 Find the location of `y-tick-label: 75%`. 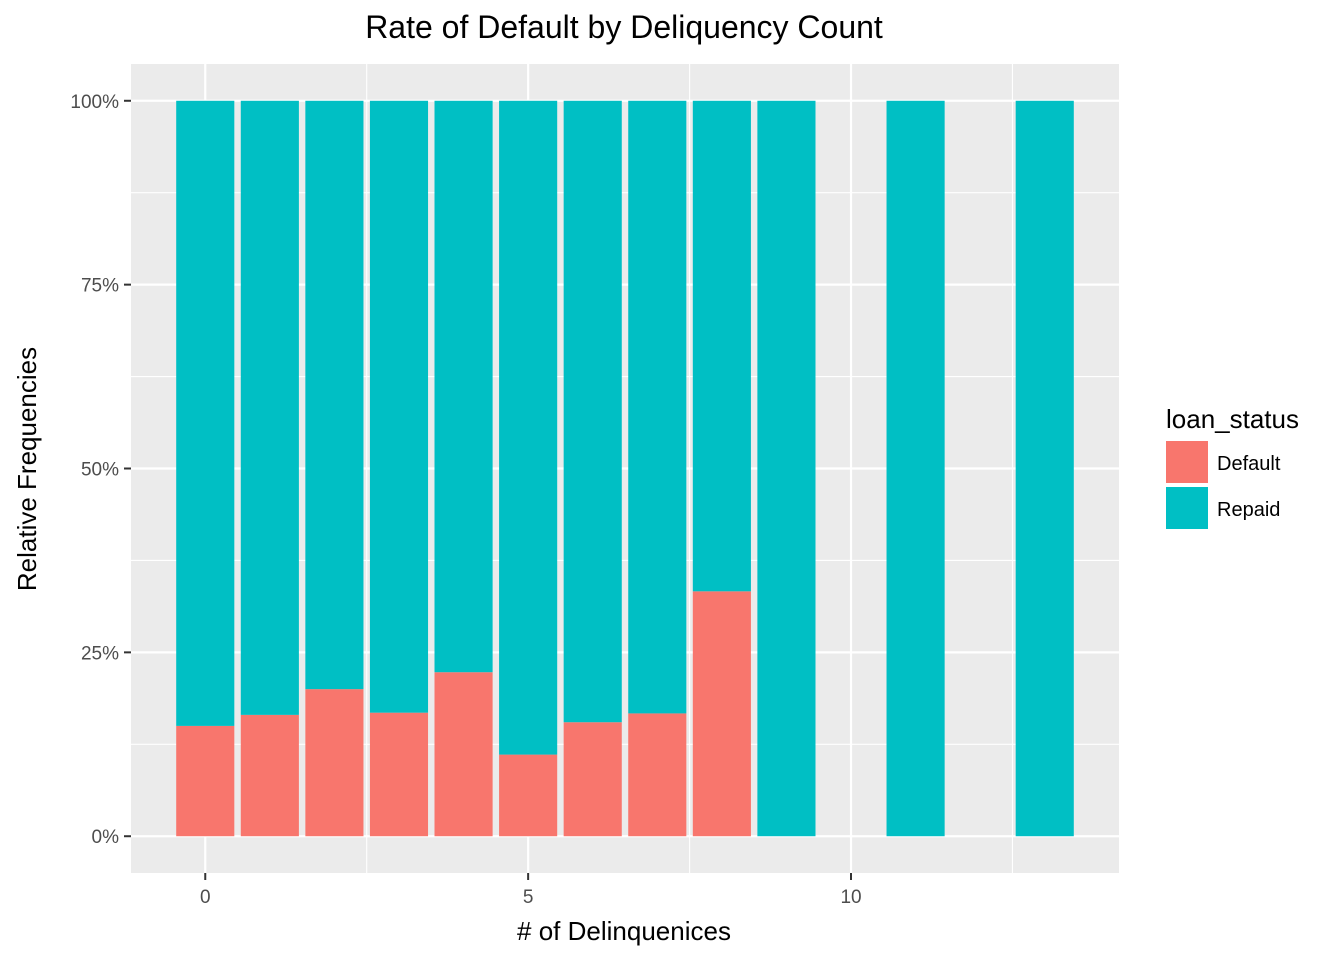

y-tick-label: 75% is located at coordinates (100, 286).